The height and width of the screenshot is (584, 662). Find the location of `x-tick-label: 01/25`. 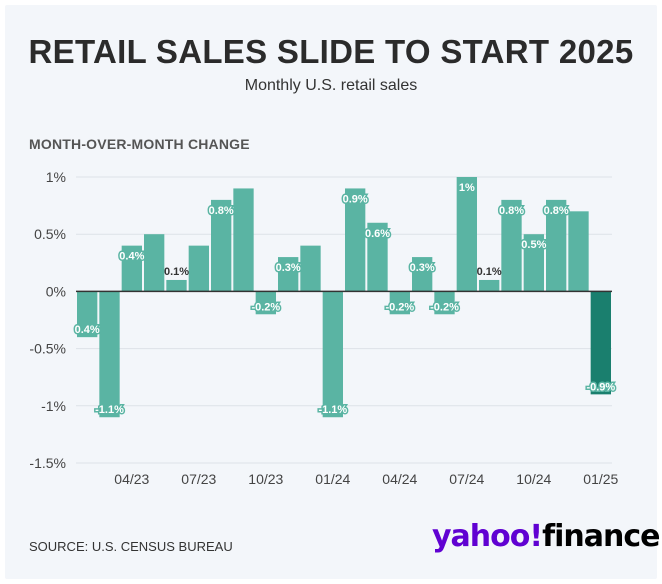

x-tick-label: 01/25 is located at coordinates (600, 479).